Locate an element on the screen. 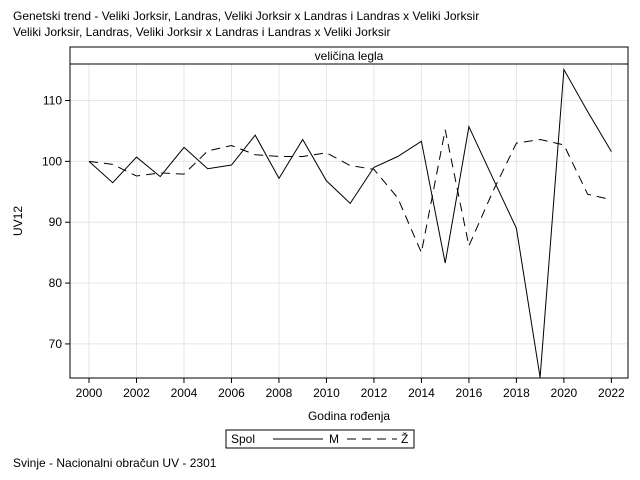  y-tick-label: 110 is located at coordinates (52, 101).